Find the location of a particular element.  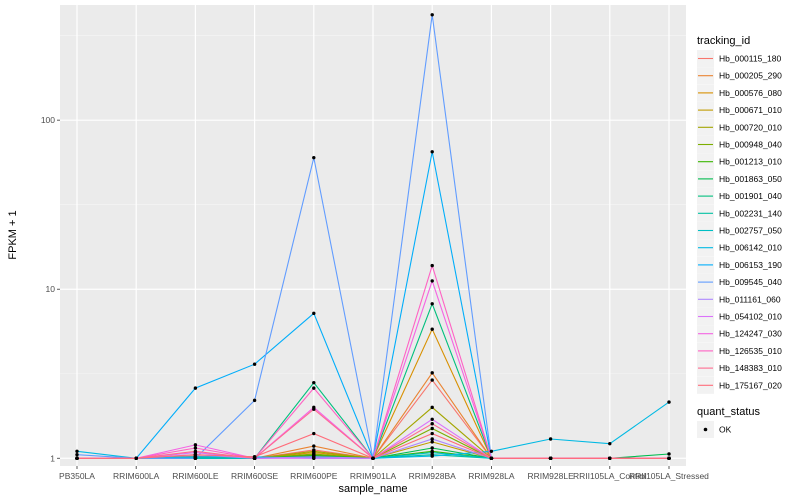

legend-label: Hb_000576_080 is located at coordinates (750, 93).